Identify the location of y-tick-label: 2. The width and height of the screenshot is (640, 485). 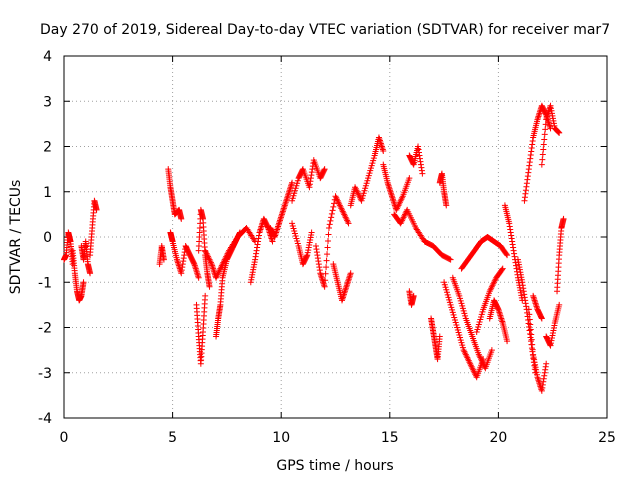
(47, 148).